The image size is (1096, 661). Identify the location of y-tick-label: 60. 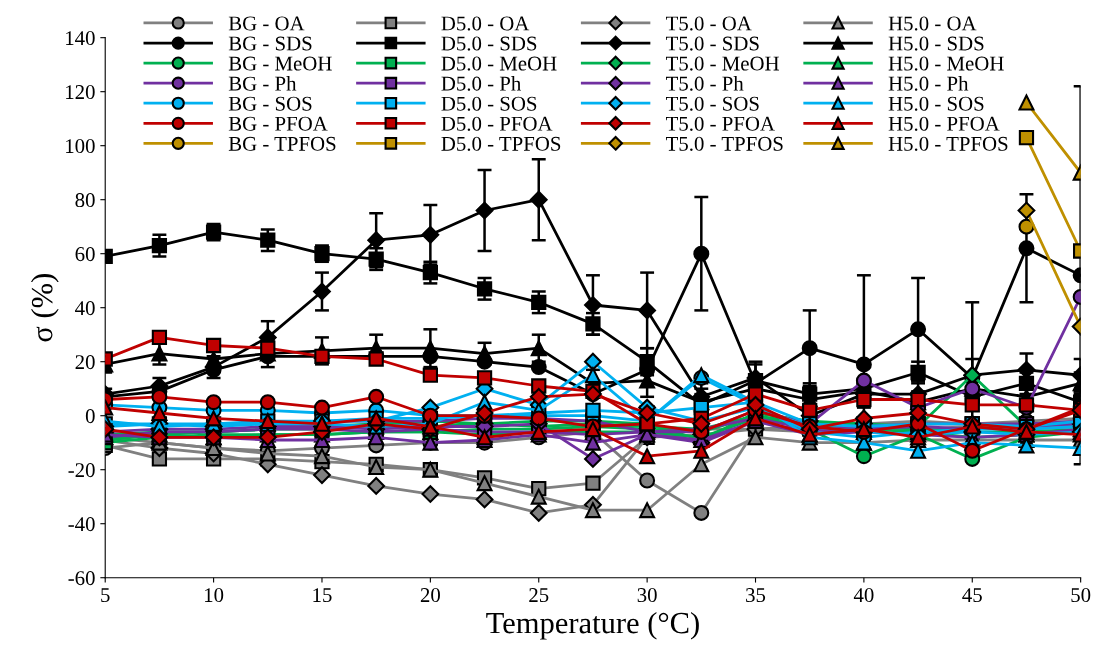
(85, 254).